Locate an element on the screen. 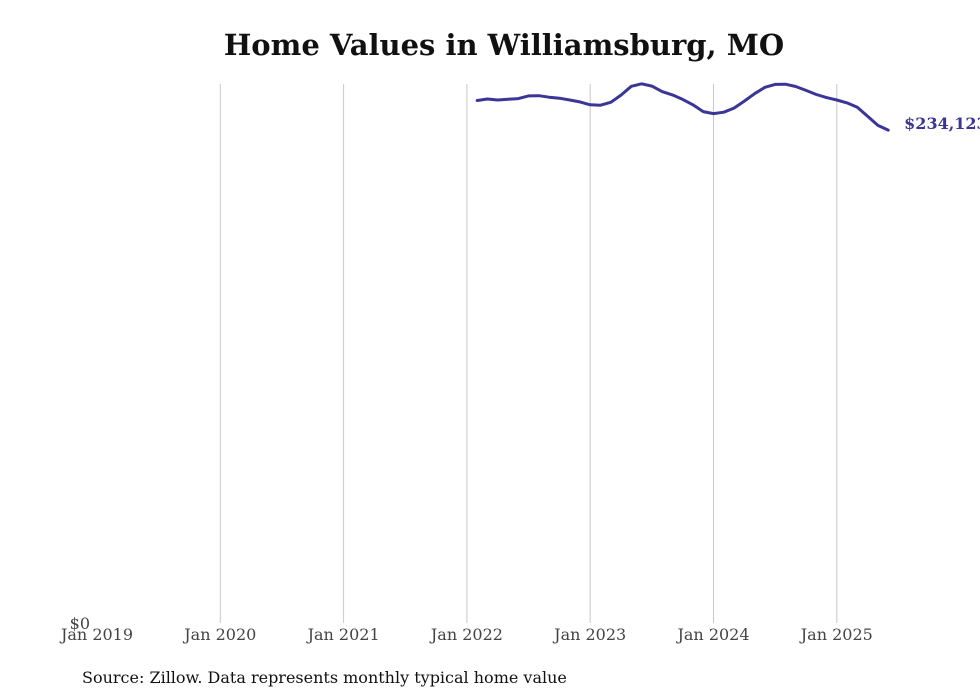 This screenshot has width=980, height=699. y-tick-label: $0 is located at coordinates (80, 623).